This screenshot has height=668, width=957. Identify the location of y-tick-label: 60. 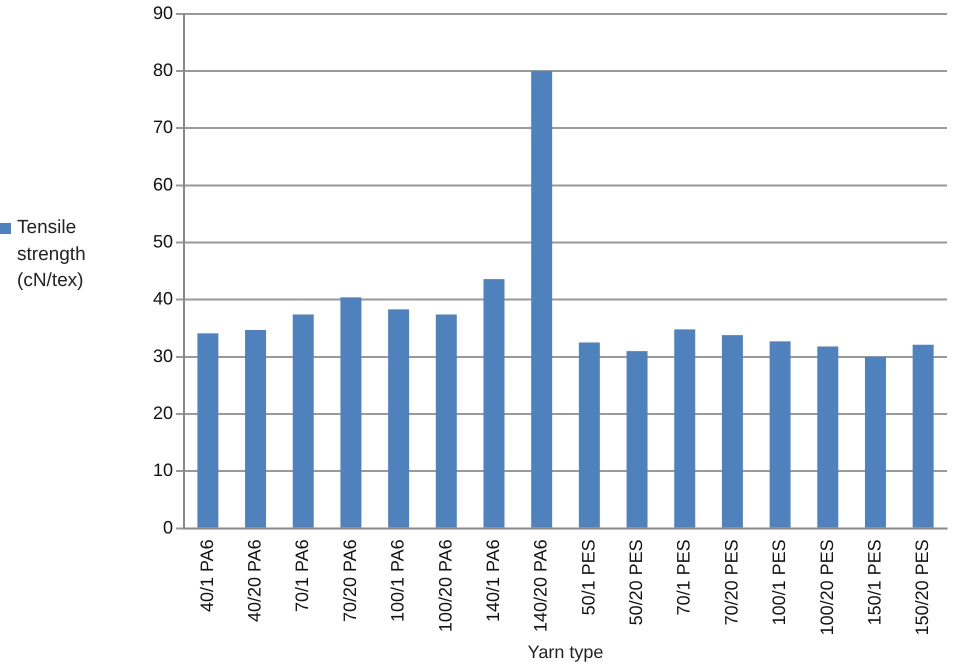
(163, 184).